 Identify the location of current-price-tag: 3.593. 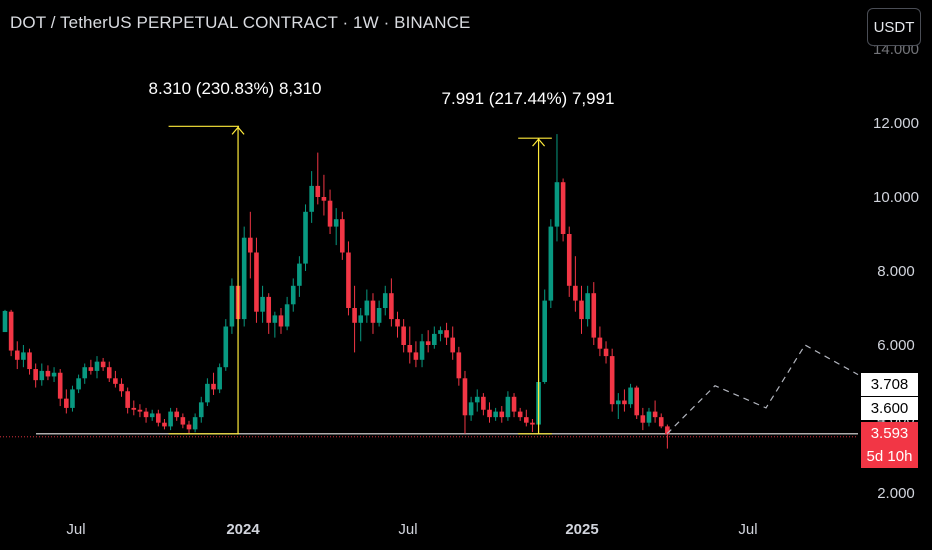
(889, 433).